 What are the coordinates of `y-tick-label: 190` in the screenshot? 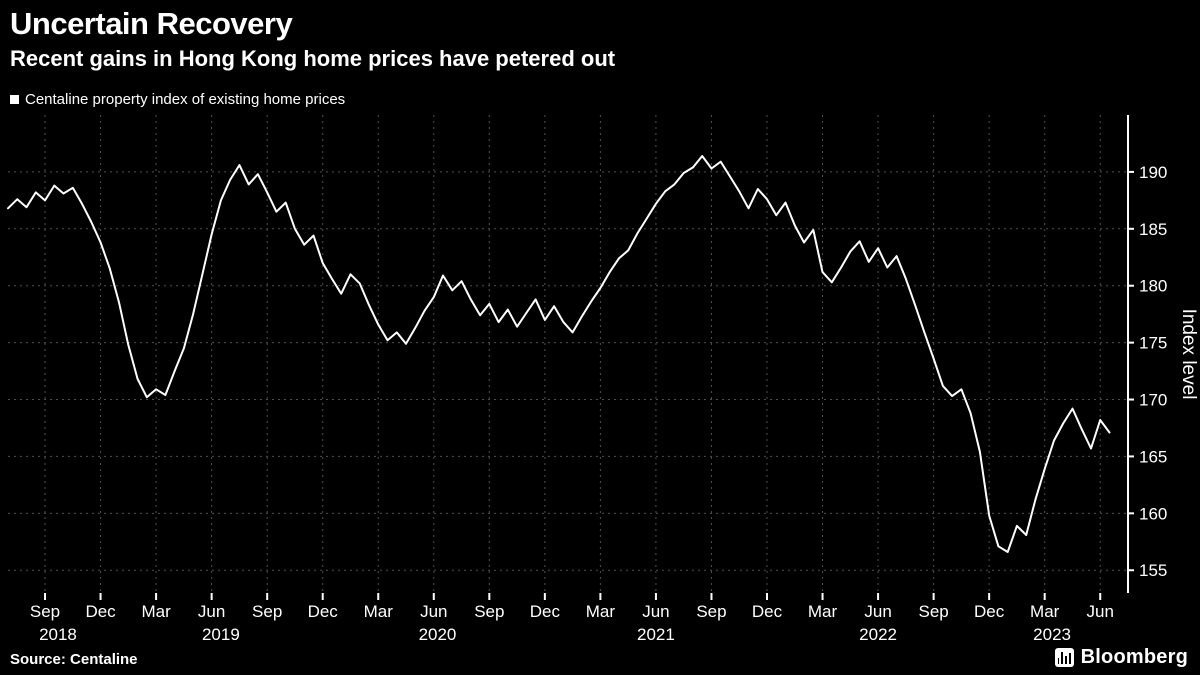 It's located at (1153, 172).